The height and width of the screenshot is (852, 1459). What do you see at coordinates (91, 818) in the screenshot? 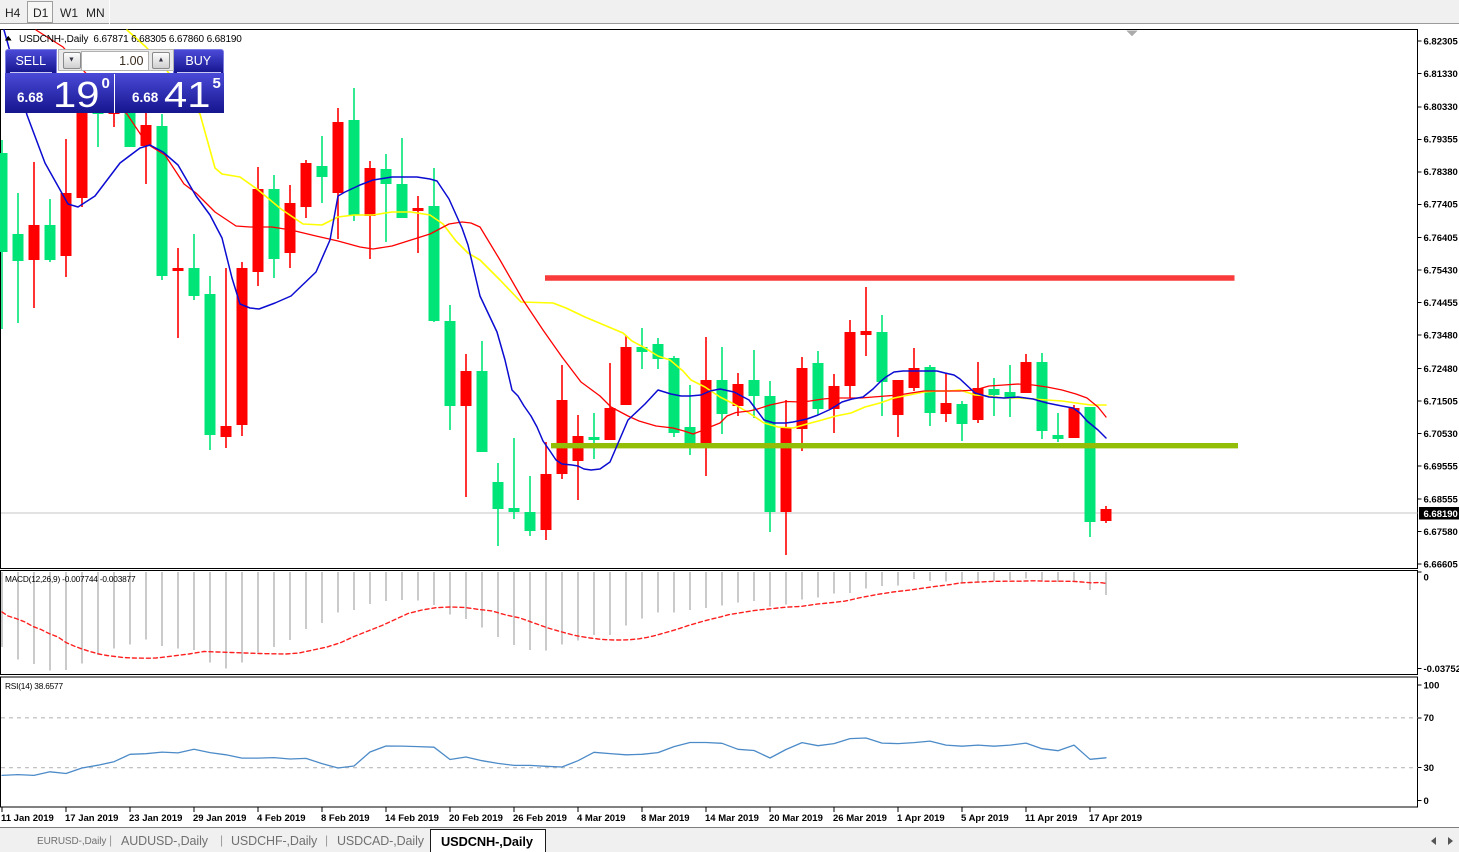
I see `svg-text: 17 Jan 2019` at bounding box center [91, 818].